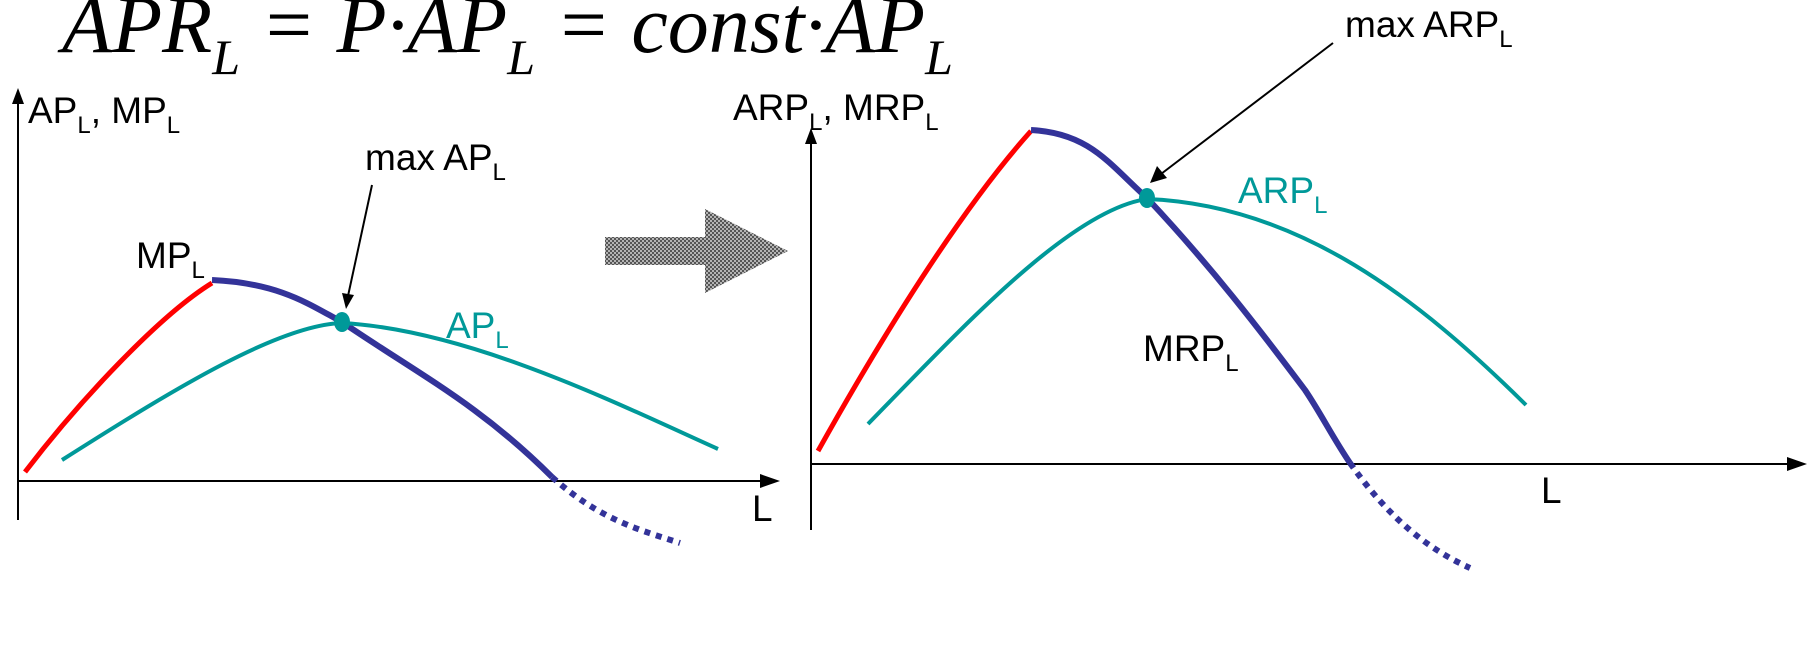 This screenshot has height=654, width=1807. Describe the element at coordinates (872, 35) in the screenshot. I see `formula-ap2: AP` at that location.